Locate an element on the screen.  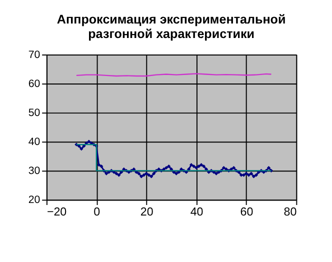
chart-title: Аппроксимация экспериментальной разгонной характеристики is located at coordinates (171, 27).